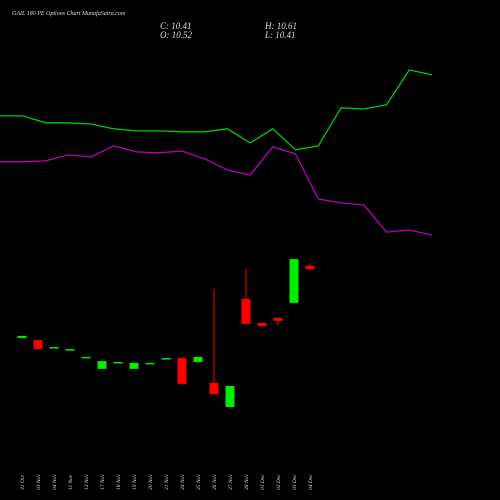 The image size is (500, 500). What do you see at coordinates (176, 35) in the screenshot?
I see `open-readout: O: 10.52` at bounding box center [176, 35].